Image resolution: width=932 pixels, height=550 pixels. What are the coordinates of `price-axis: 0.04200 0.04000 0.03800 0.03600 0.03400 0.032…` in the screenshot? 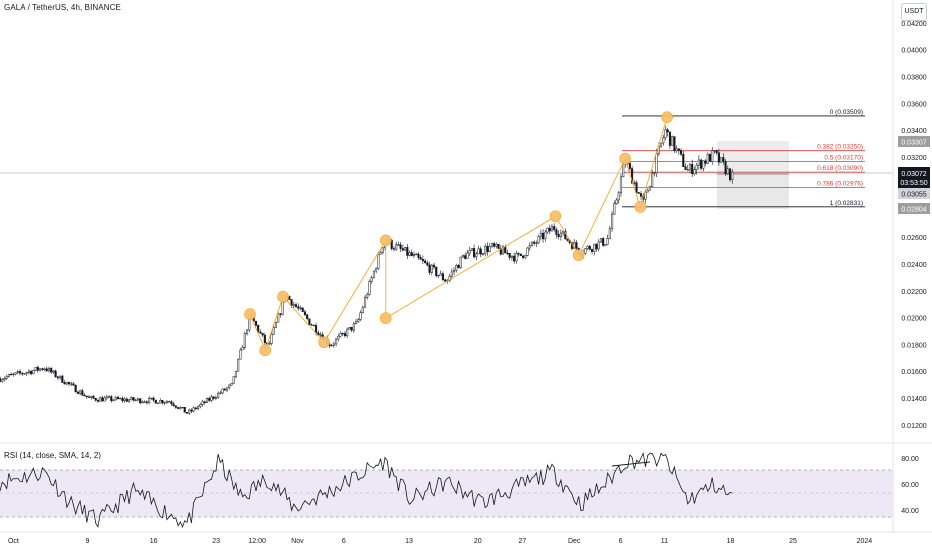 It's located at (913, 225).